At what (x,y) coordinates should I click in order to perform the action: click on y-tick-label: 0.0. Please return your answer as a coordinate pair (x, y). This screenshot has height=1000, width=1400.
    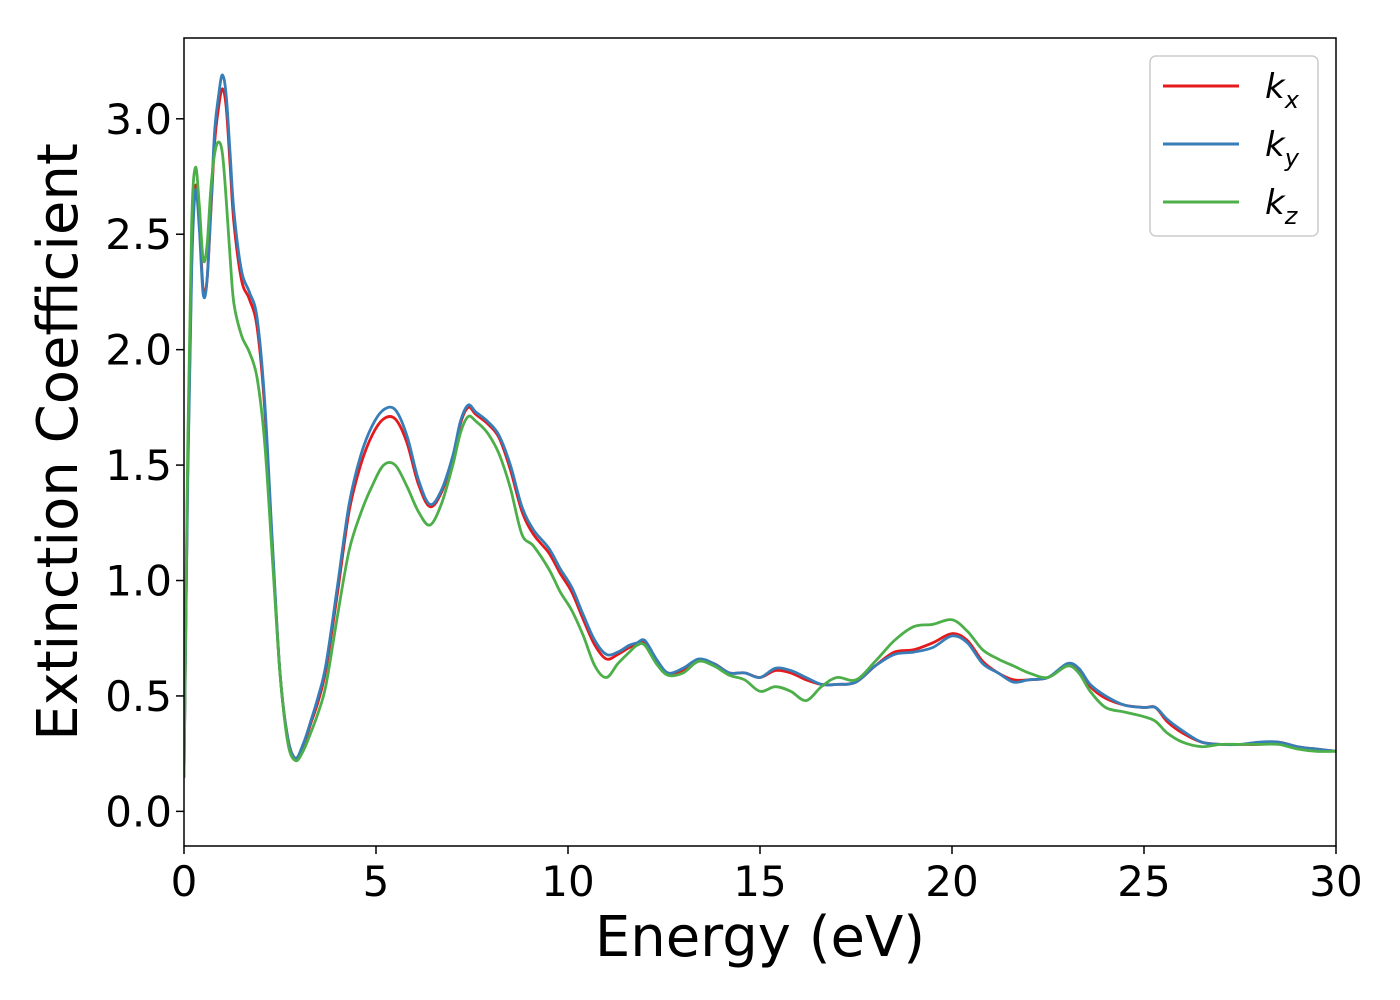
    Looking at the image, I should click on (138, 811).